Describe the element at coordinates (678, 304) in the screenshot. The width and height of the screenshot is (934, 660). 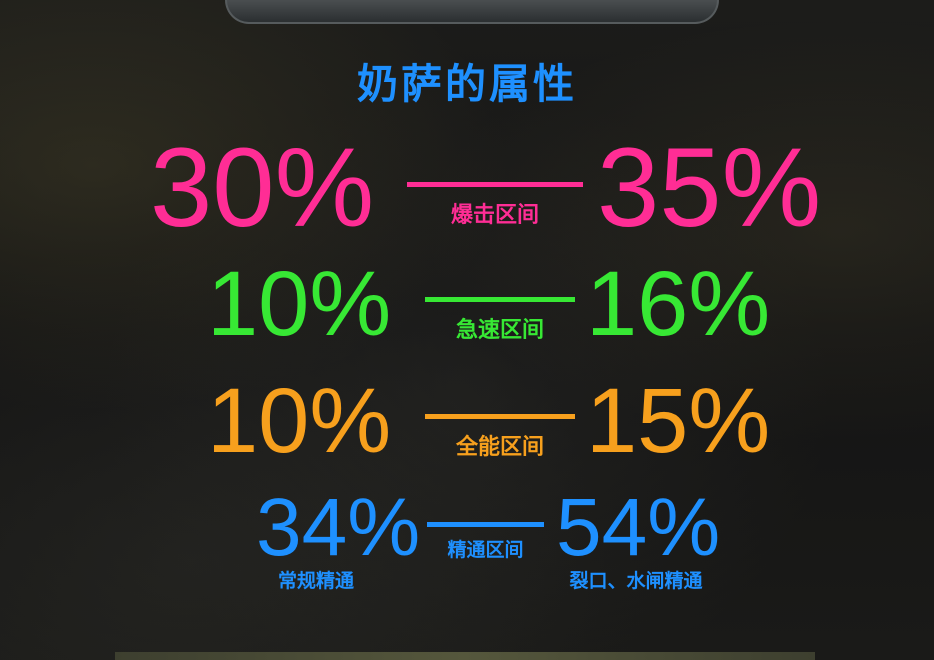
I see `haste-high-value: 16%` at that location.